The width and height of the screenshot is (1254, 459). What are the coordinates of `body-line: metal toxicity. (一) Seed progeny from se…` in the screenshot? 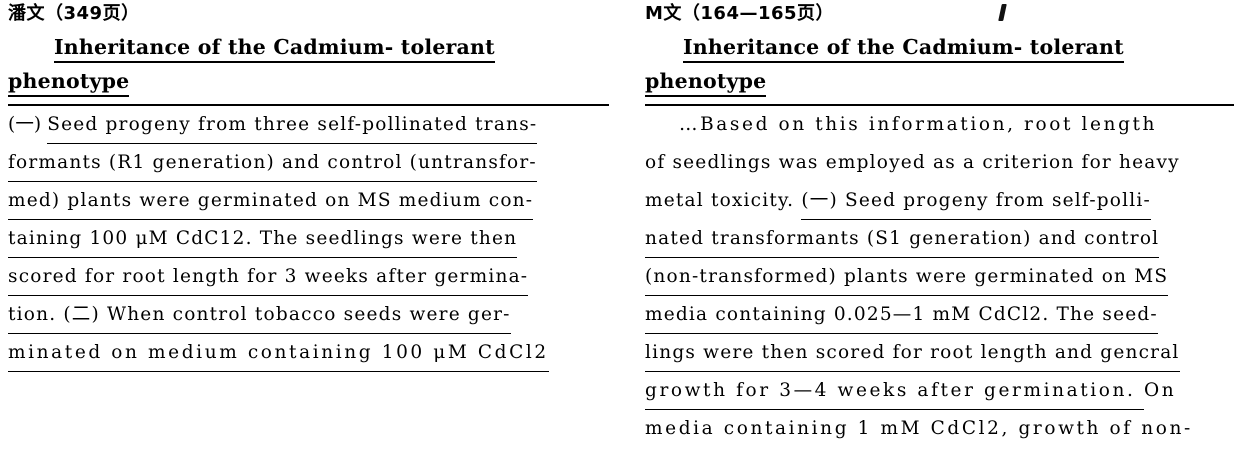 It's located at (939, 201).